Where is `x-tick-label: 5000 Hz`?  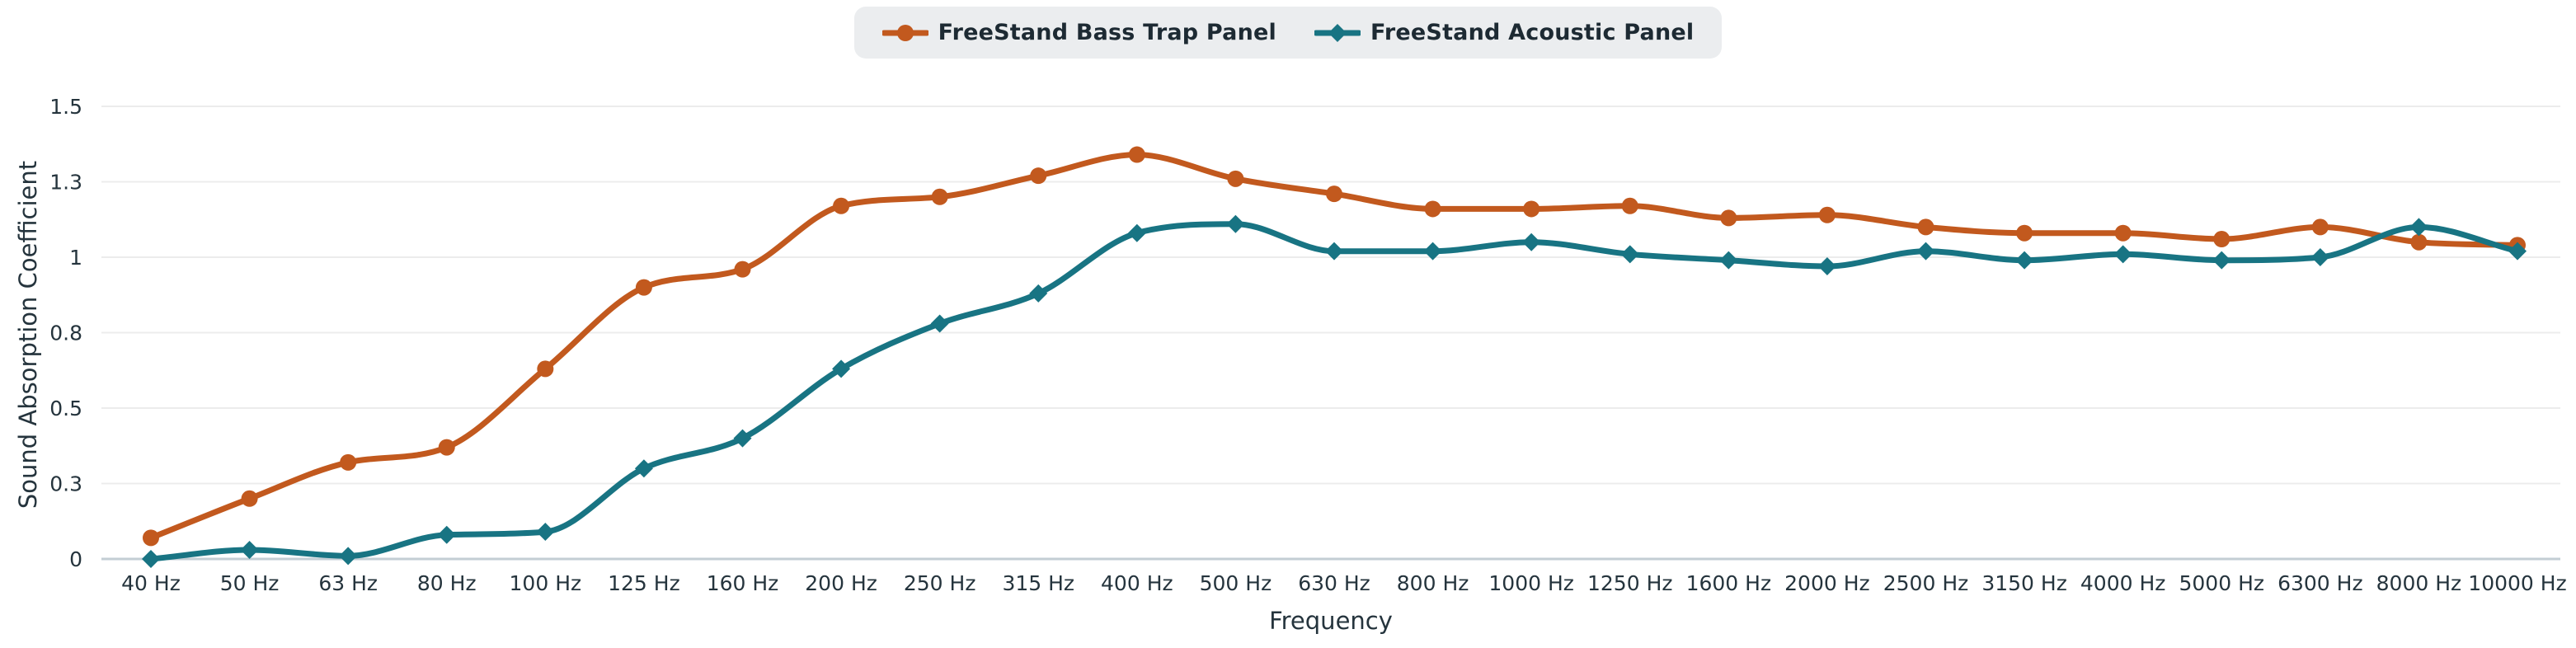
x-tick-label: 5000 Hz is located at coordinates (2222, 583).